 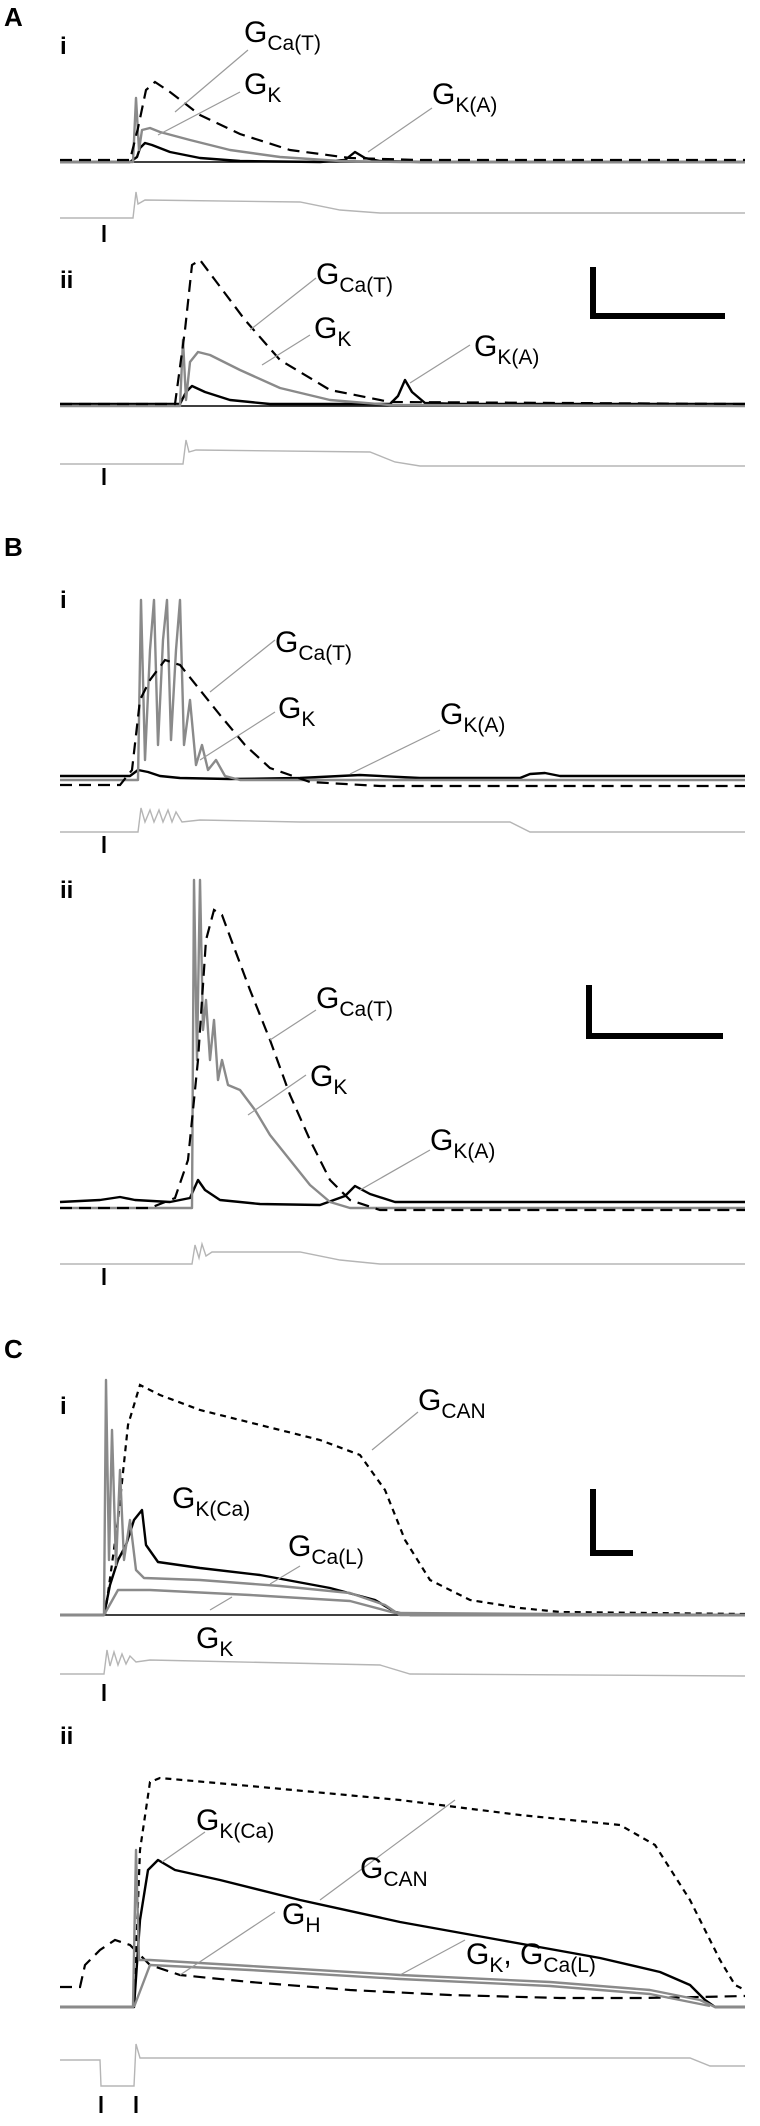 I want to click on panel-letter-A: A, so click(x=13, y=17).